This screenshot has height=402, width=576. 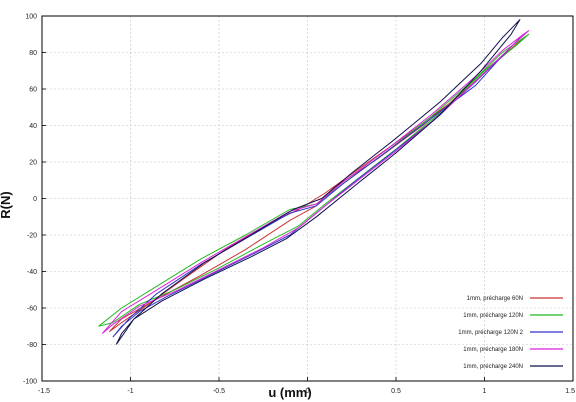 I want to click on x-tick-label: -1, so click(x=130, y=391).